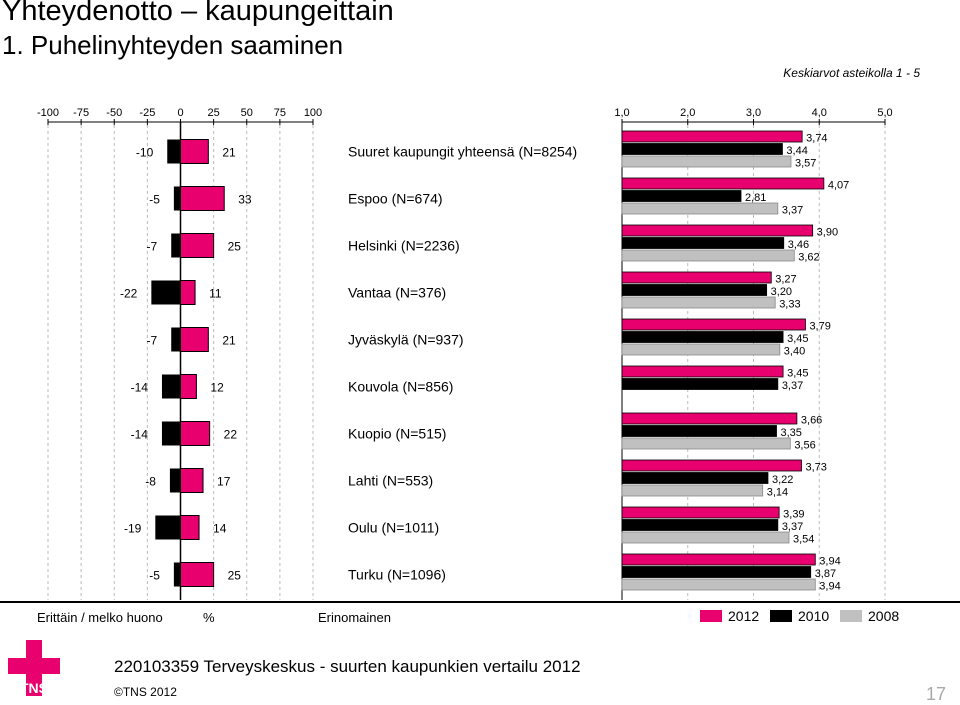  I want to click on bar-2010-label: 3,46, so click(798, 245).